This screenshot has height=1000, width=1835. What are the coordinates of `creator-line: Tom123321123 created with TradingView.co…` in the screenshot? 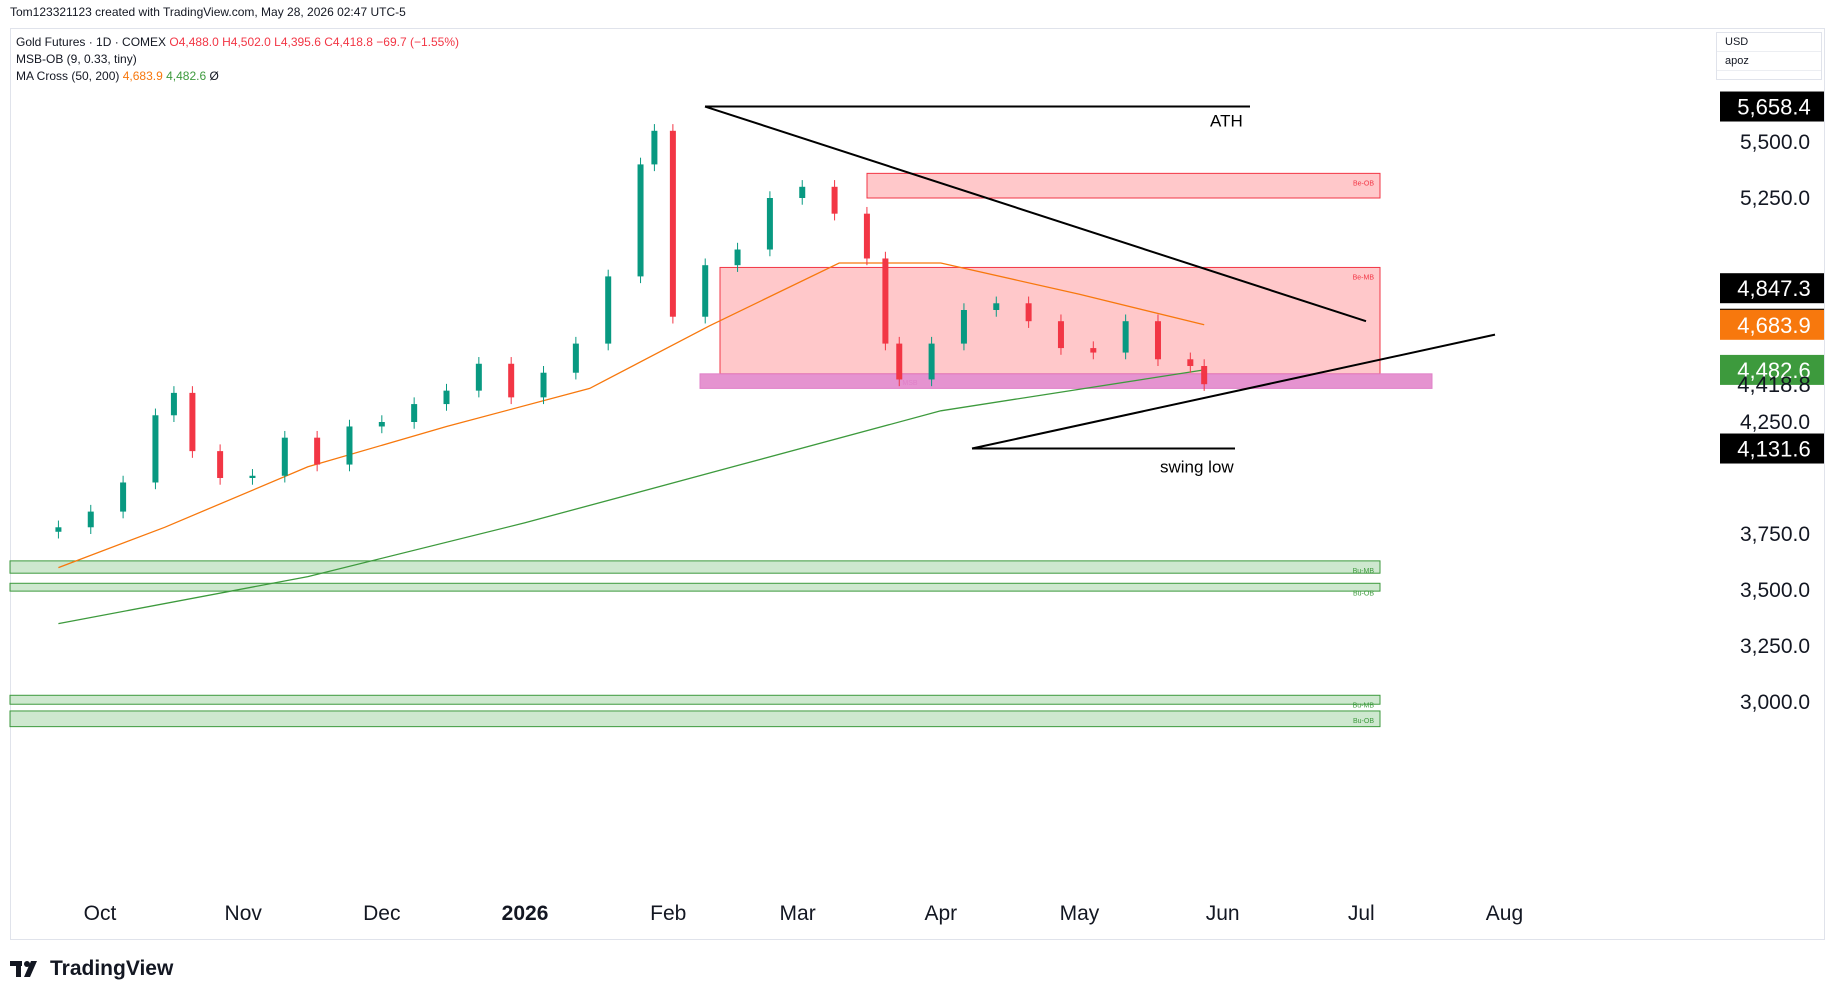 It's located at (208, 12).